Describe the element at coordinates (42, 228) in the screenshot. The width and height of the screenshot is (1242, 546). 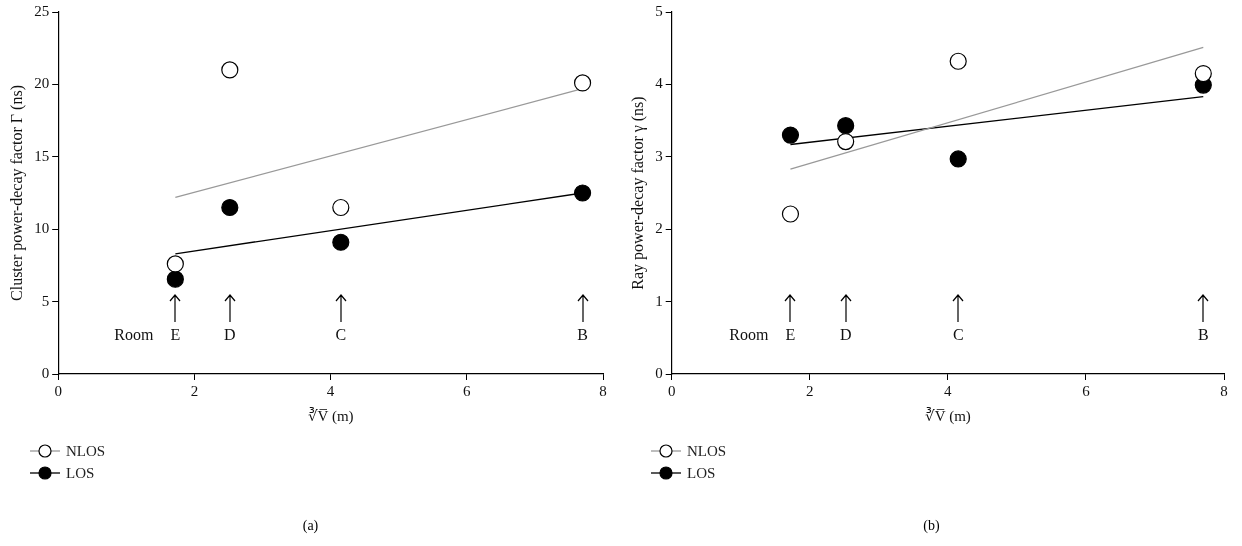
I see `y-tick-label: 10` at that location.